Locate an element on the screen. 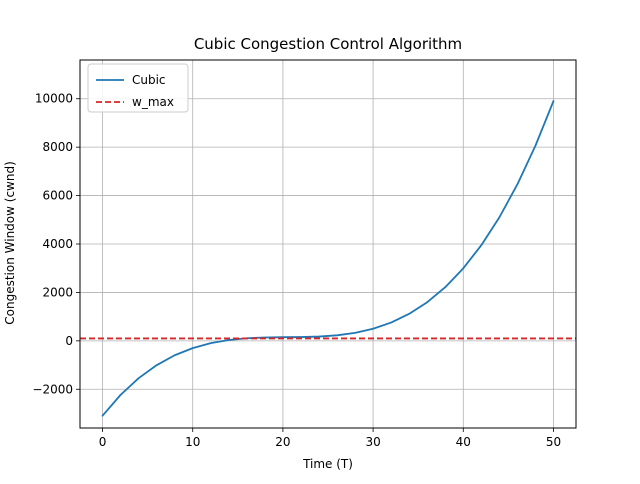 The image size is (640, 484). x-tick-label: 50 is located at coordinates (553, 442).